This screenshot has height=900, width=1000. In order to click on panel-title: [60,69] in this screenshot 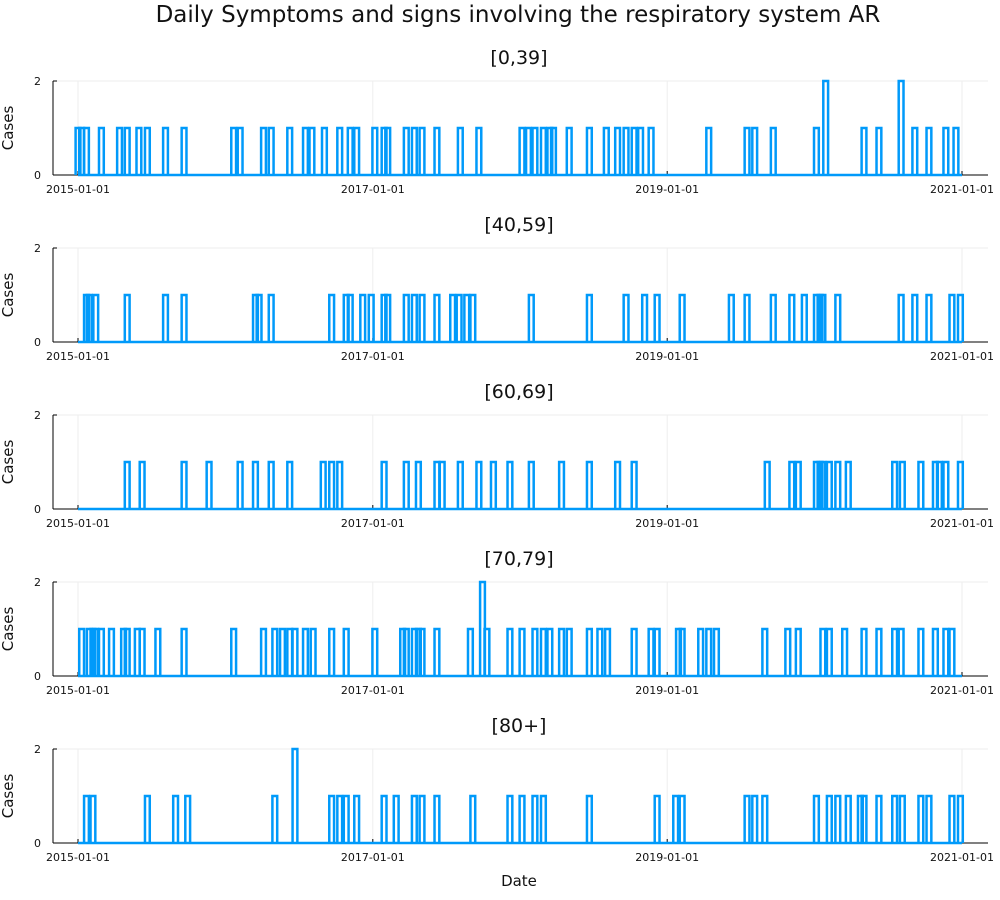, I will do `click(518, 392)`.